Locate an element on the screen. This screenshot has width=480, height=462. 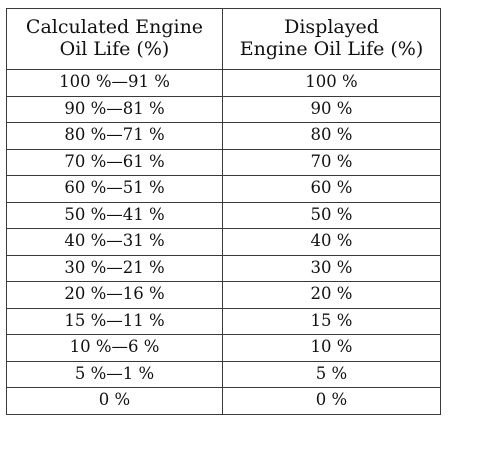
header-calculated-oil-life: Calculated Engine Oil Life (%) is located at coordinates (114, 39).